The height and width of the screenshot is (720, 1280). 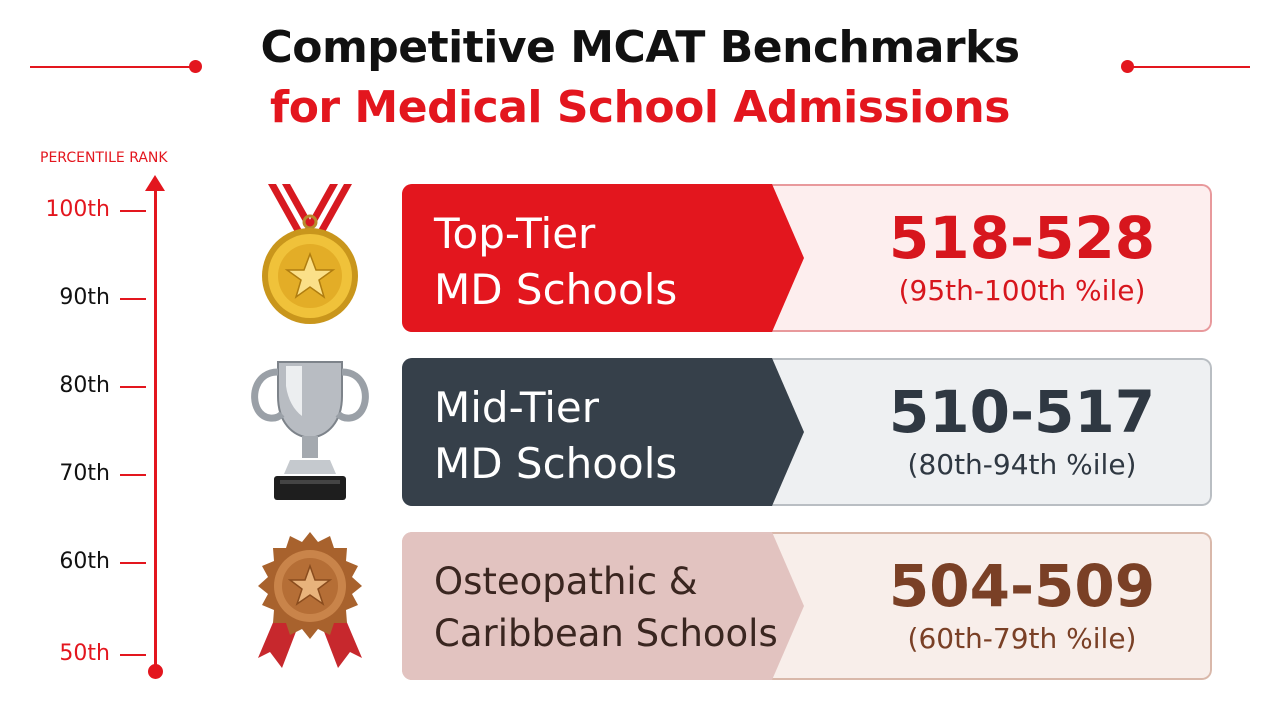 I want to click on axis-tick-label: 60th, so click(x=84, y=561).